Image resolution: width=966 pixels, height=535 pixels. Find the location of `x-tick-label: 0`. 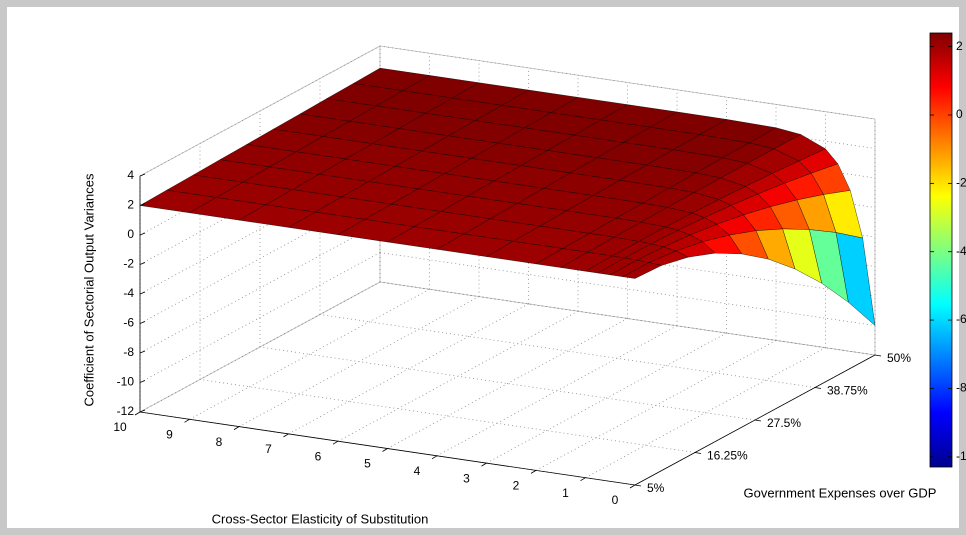

x-tick-label: 0 is located at coordinates (615, 500).